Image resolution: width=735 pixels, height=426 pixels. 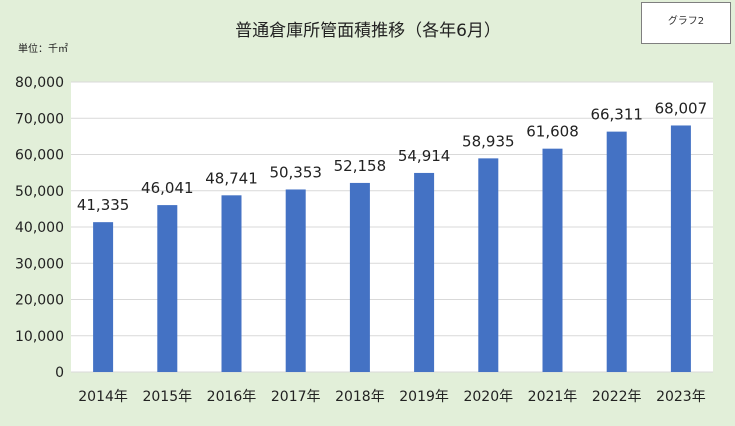 I want to click on graph-badge: グラフ2, so click(x=686, y=23).